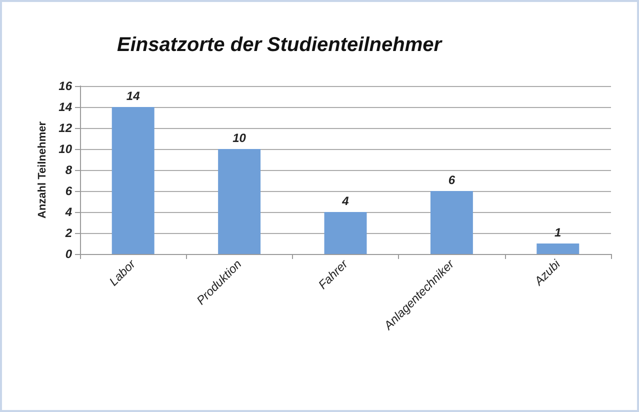  What do you see at coordinates (452, 180) in the screenshot?
I see `data-label: 6` at bounding box center [452, 180].